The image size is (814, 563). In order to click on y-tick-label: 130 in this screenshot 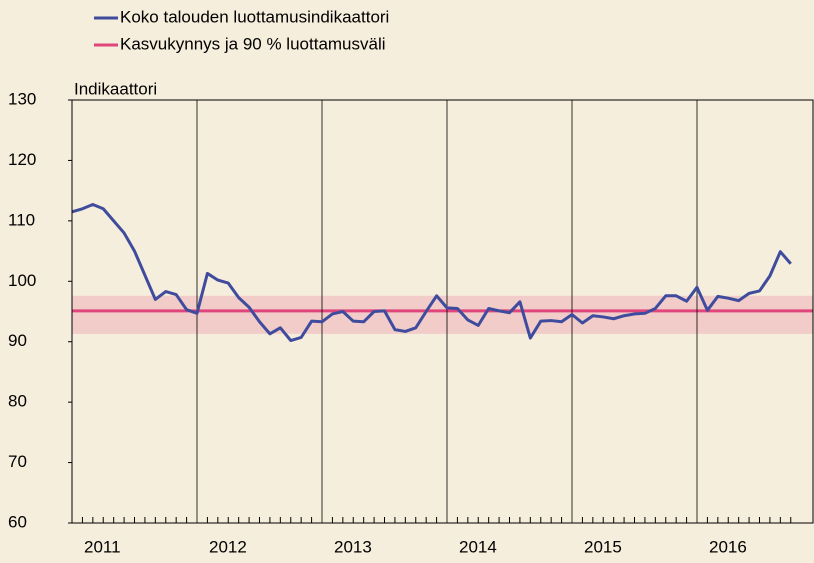, I will do `click(22, 98)`.